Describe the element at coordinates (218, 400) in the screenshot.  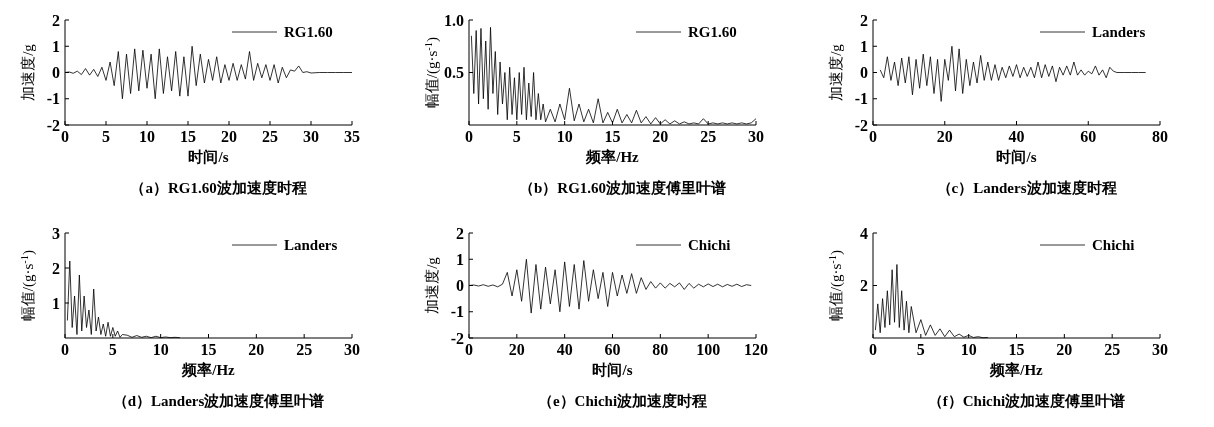
I see `text: （d）Landers波加速度傅里叶谱` at that location.